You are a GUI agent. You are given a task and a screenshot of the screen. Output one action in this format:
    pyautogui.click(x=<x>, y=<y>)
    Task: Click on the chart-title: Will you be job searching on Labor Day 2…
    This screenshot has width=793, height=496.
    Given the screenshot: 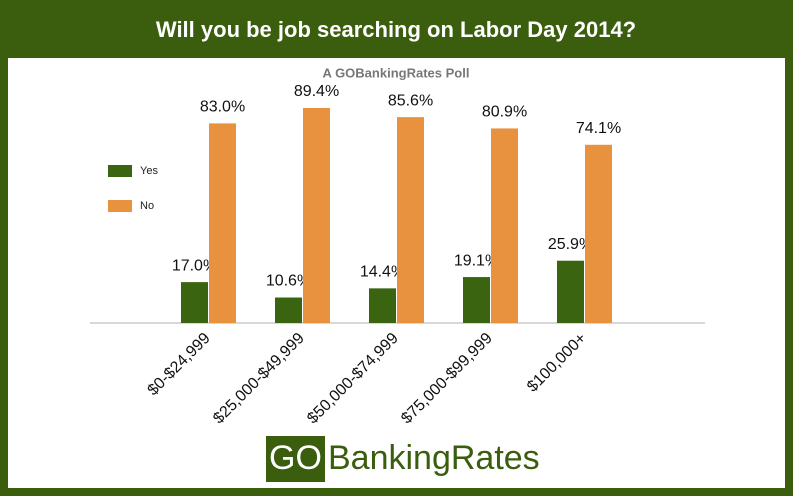 What is the action you would take?
    pyautogui.click(x=396, y=29)
    